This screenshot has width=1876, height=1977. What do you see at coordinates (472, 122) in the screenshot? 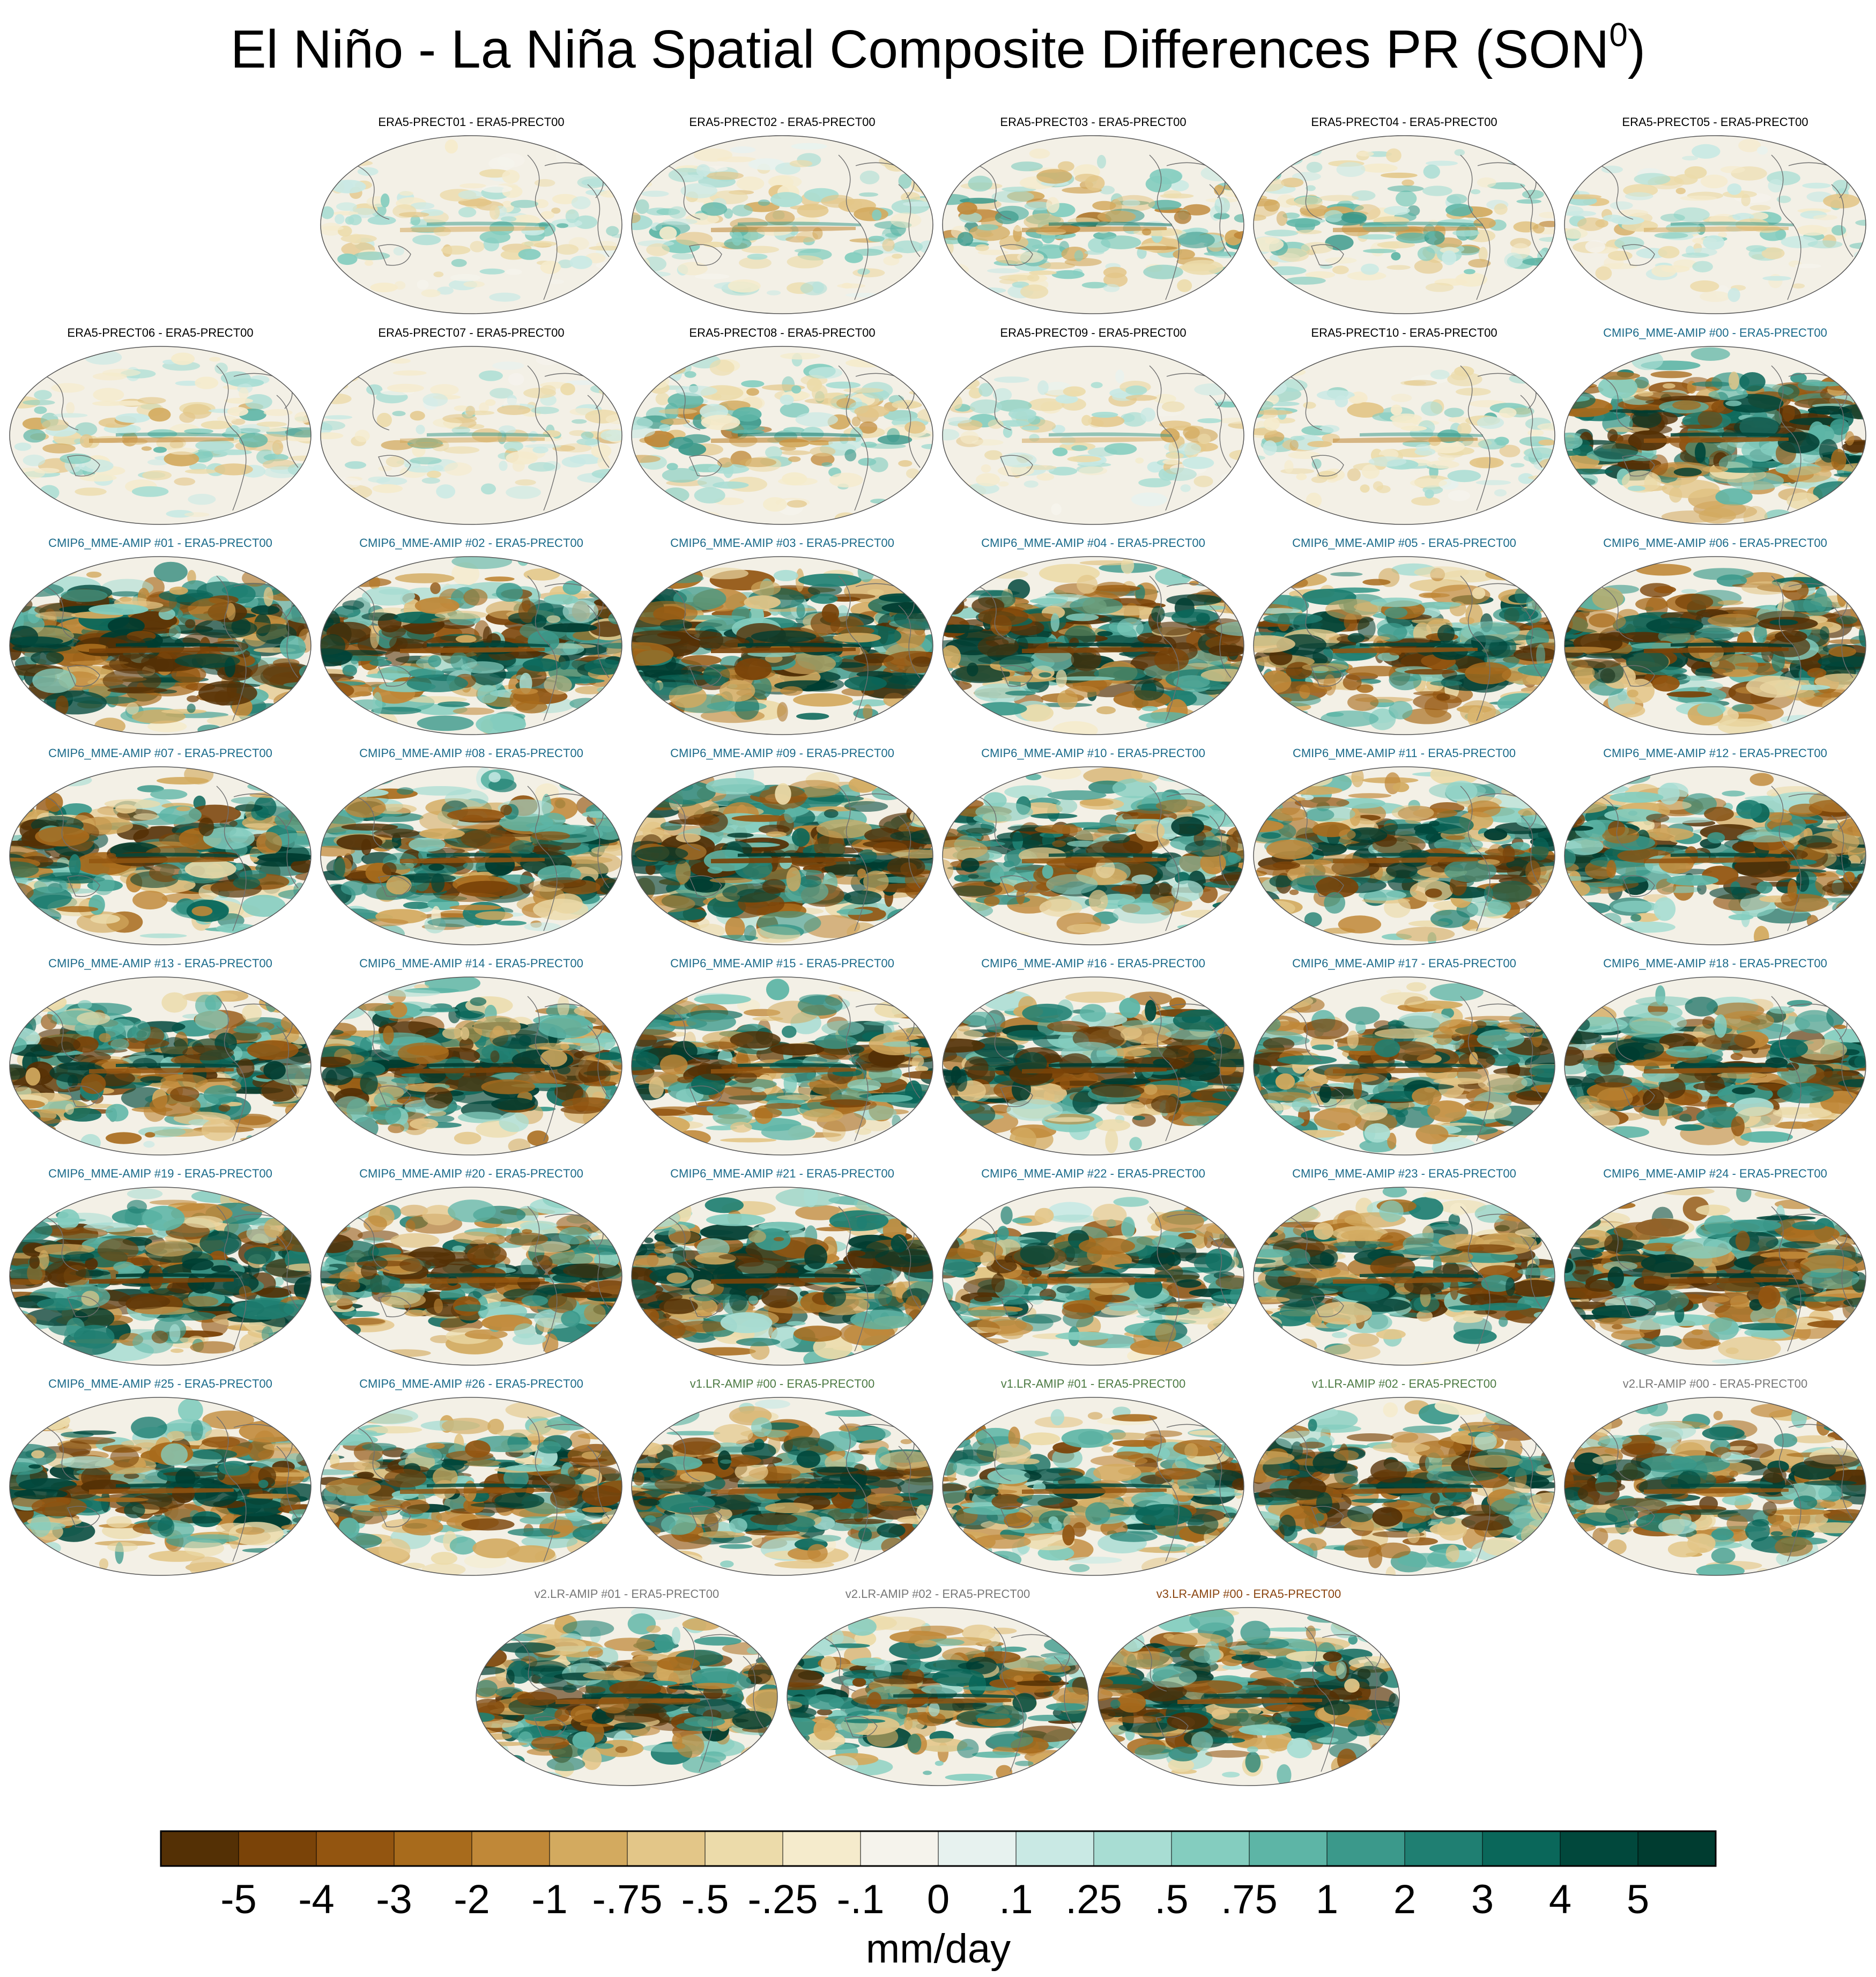
I see `panel-label: ERA5-PRECT01 - ERA5-PRECT00` at bounding box center [472, 122].